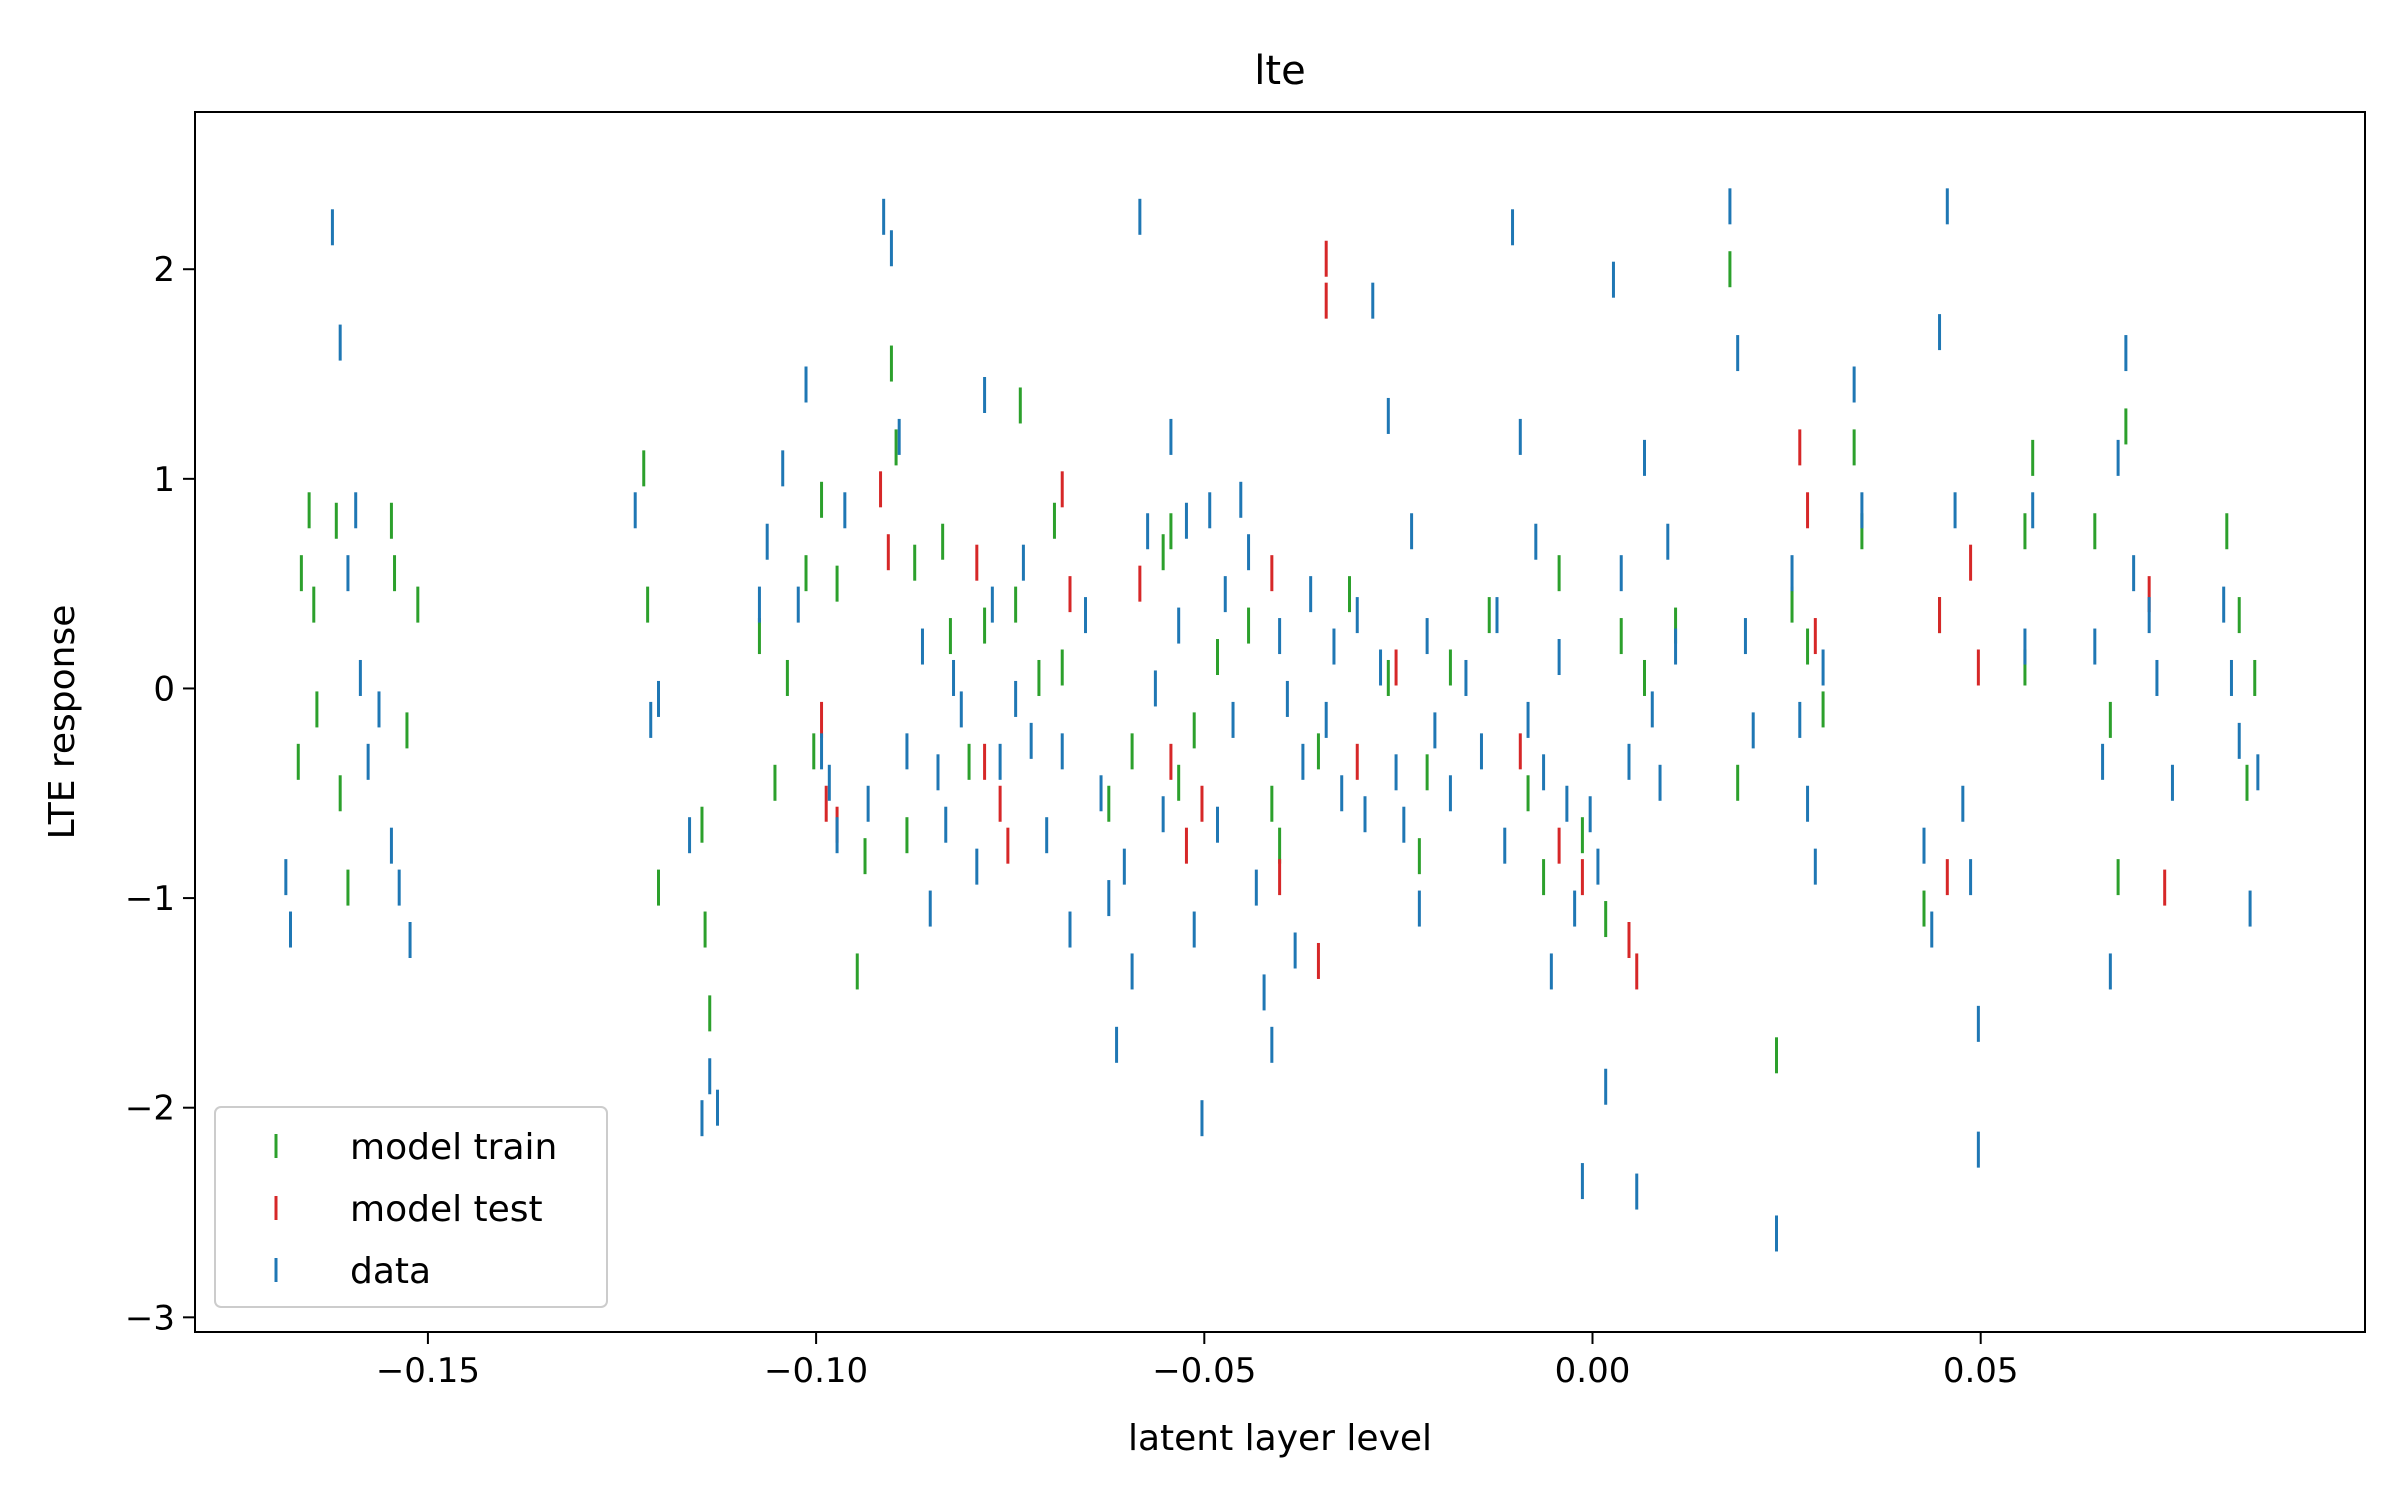 The height and width of the screenshot is (1500, 2400). I want to click on x-tick-label-2: −0.05, so click(1204, 1371).